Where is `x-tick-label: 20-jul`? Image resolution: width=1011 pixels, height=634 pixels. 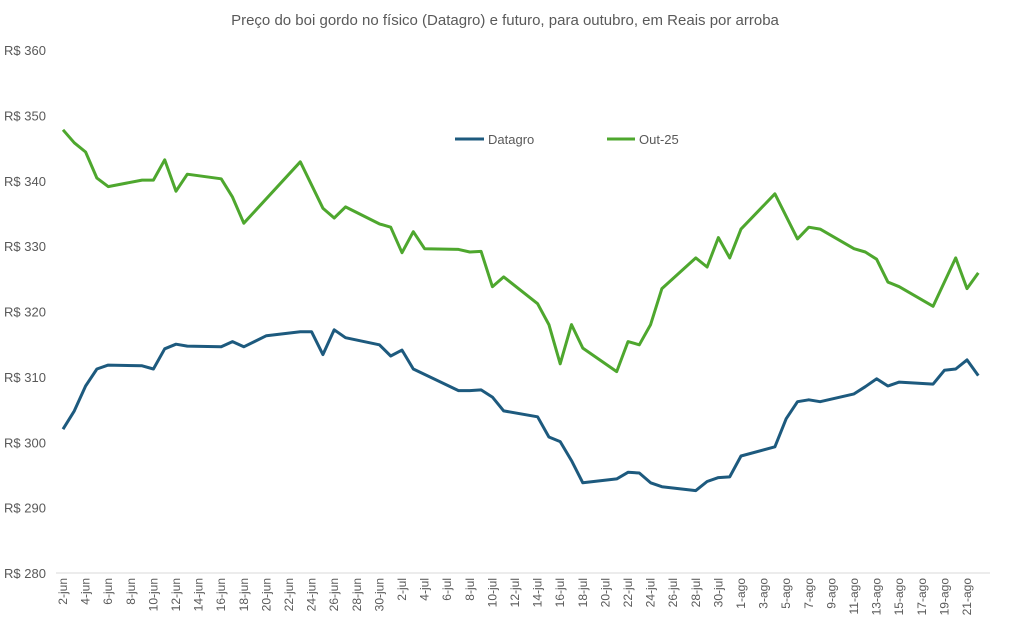 x-tick-label: 20-jul is located at coordinates (605, 592).